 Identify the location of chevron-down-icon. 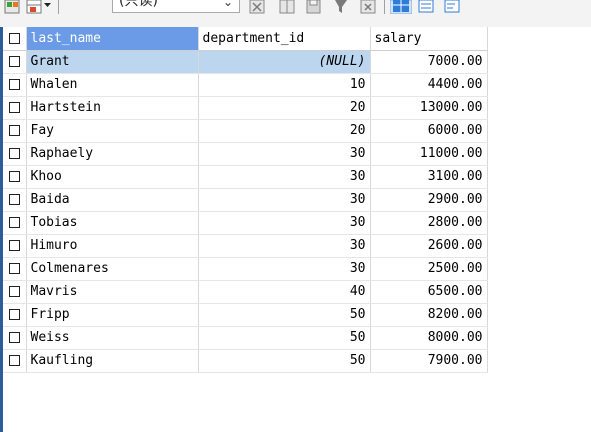
(47, 7).